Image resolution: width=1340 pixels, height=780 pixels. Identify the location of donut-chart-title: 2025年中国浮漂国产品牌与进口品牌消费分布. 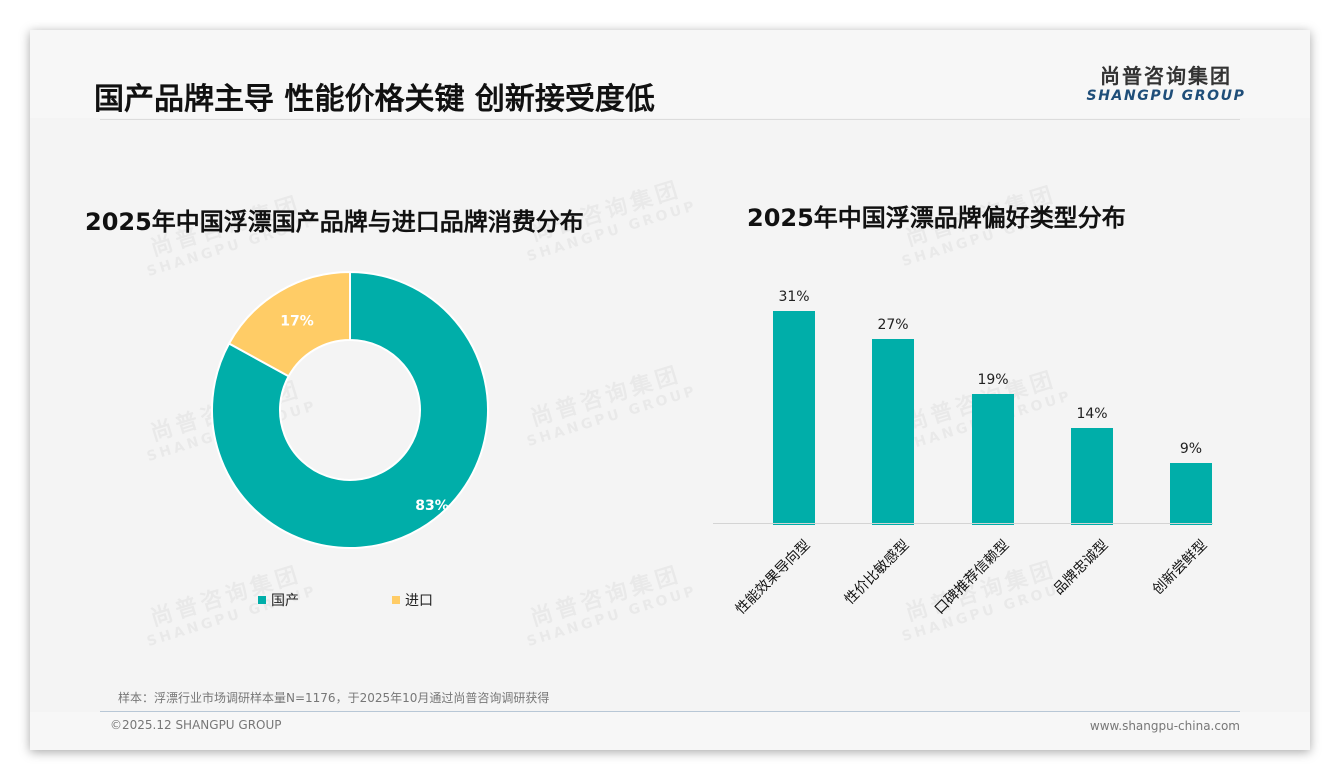
(334, 222).